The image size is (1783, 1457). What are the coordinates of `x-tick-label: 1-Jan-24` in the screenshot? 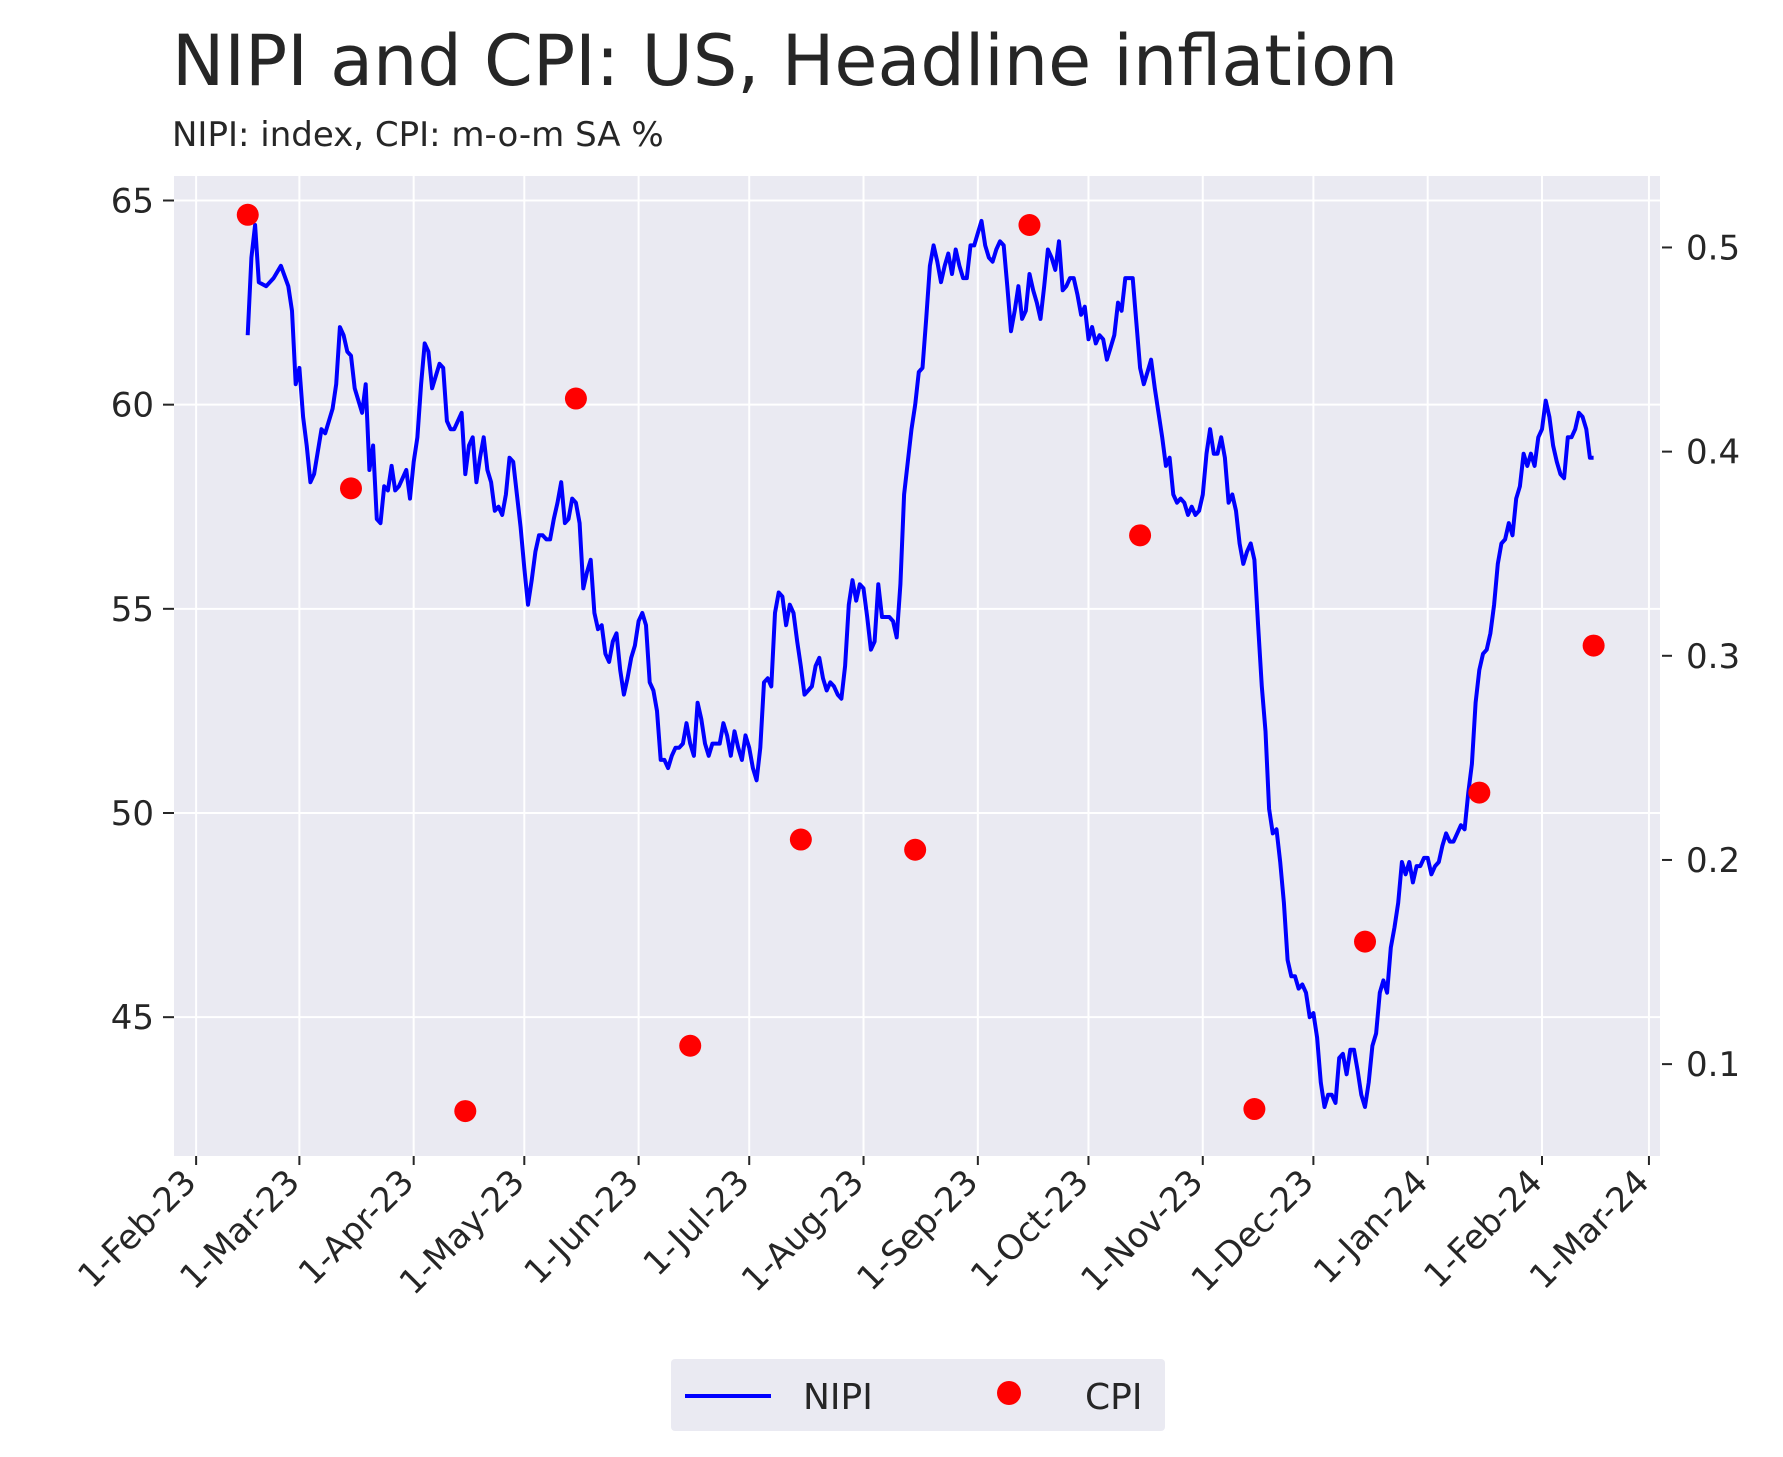 It's located at (1371, 1227).